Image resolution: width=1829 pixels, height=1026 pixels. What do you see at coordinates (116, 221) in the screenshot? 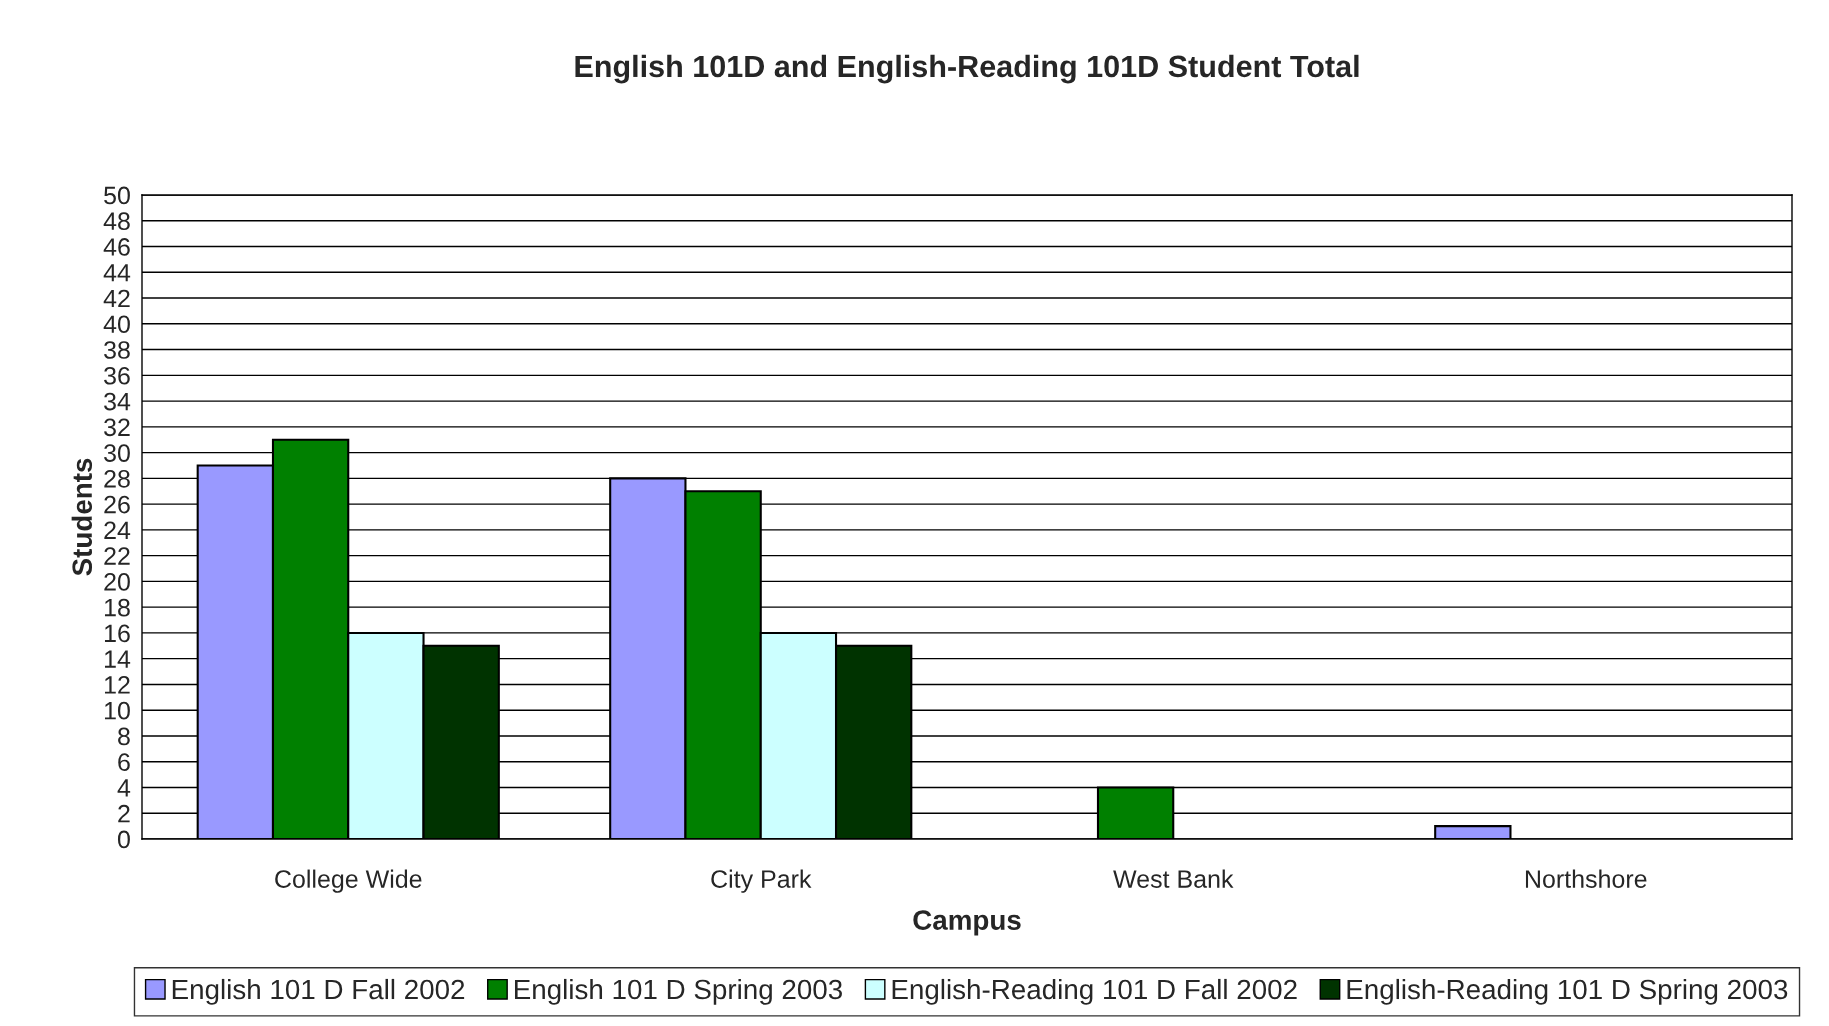
I see `y-tick-label: 48` at bounding box center [116, 221].